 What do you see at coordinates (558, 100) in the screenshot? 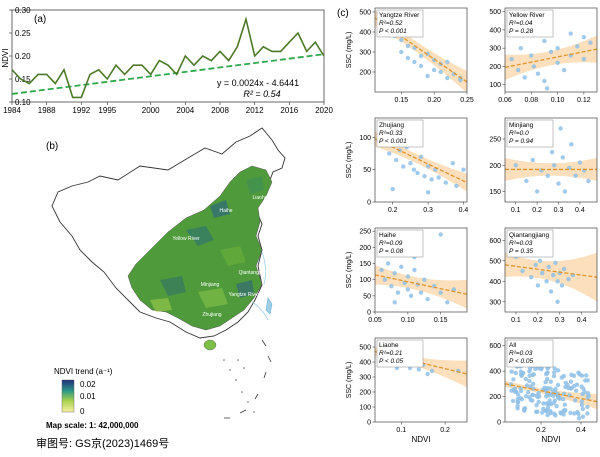
I see `xtick-label: 0.10` at bounding box center [558, 100].